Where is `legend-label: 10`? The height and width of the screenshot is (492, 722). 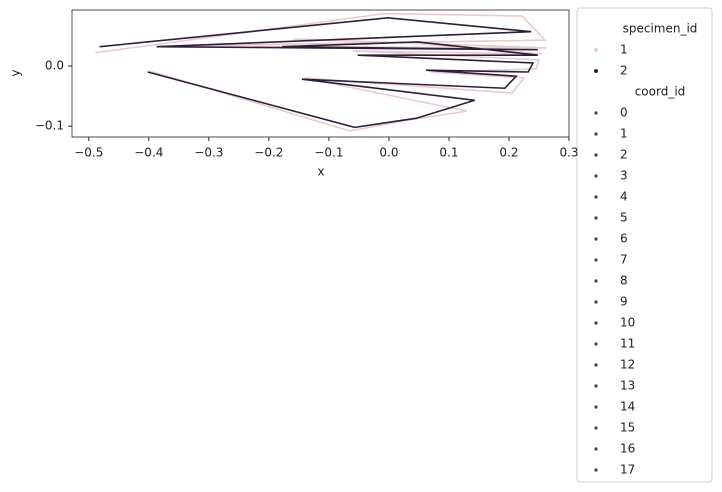 legend-label: 10 is located at coordinates (627, 323).